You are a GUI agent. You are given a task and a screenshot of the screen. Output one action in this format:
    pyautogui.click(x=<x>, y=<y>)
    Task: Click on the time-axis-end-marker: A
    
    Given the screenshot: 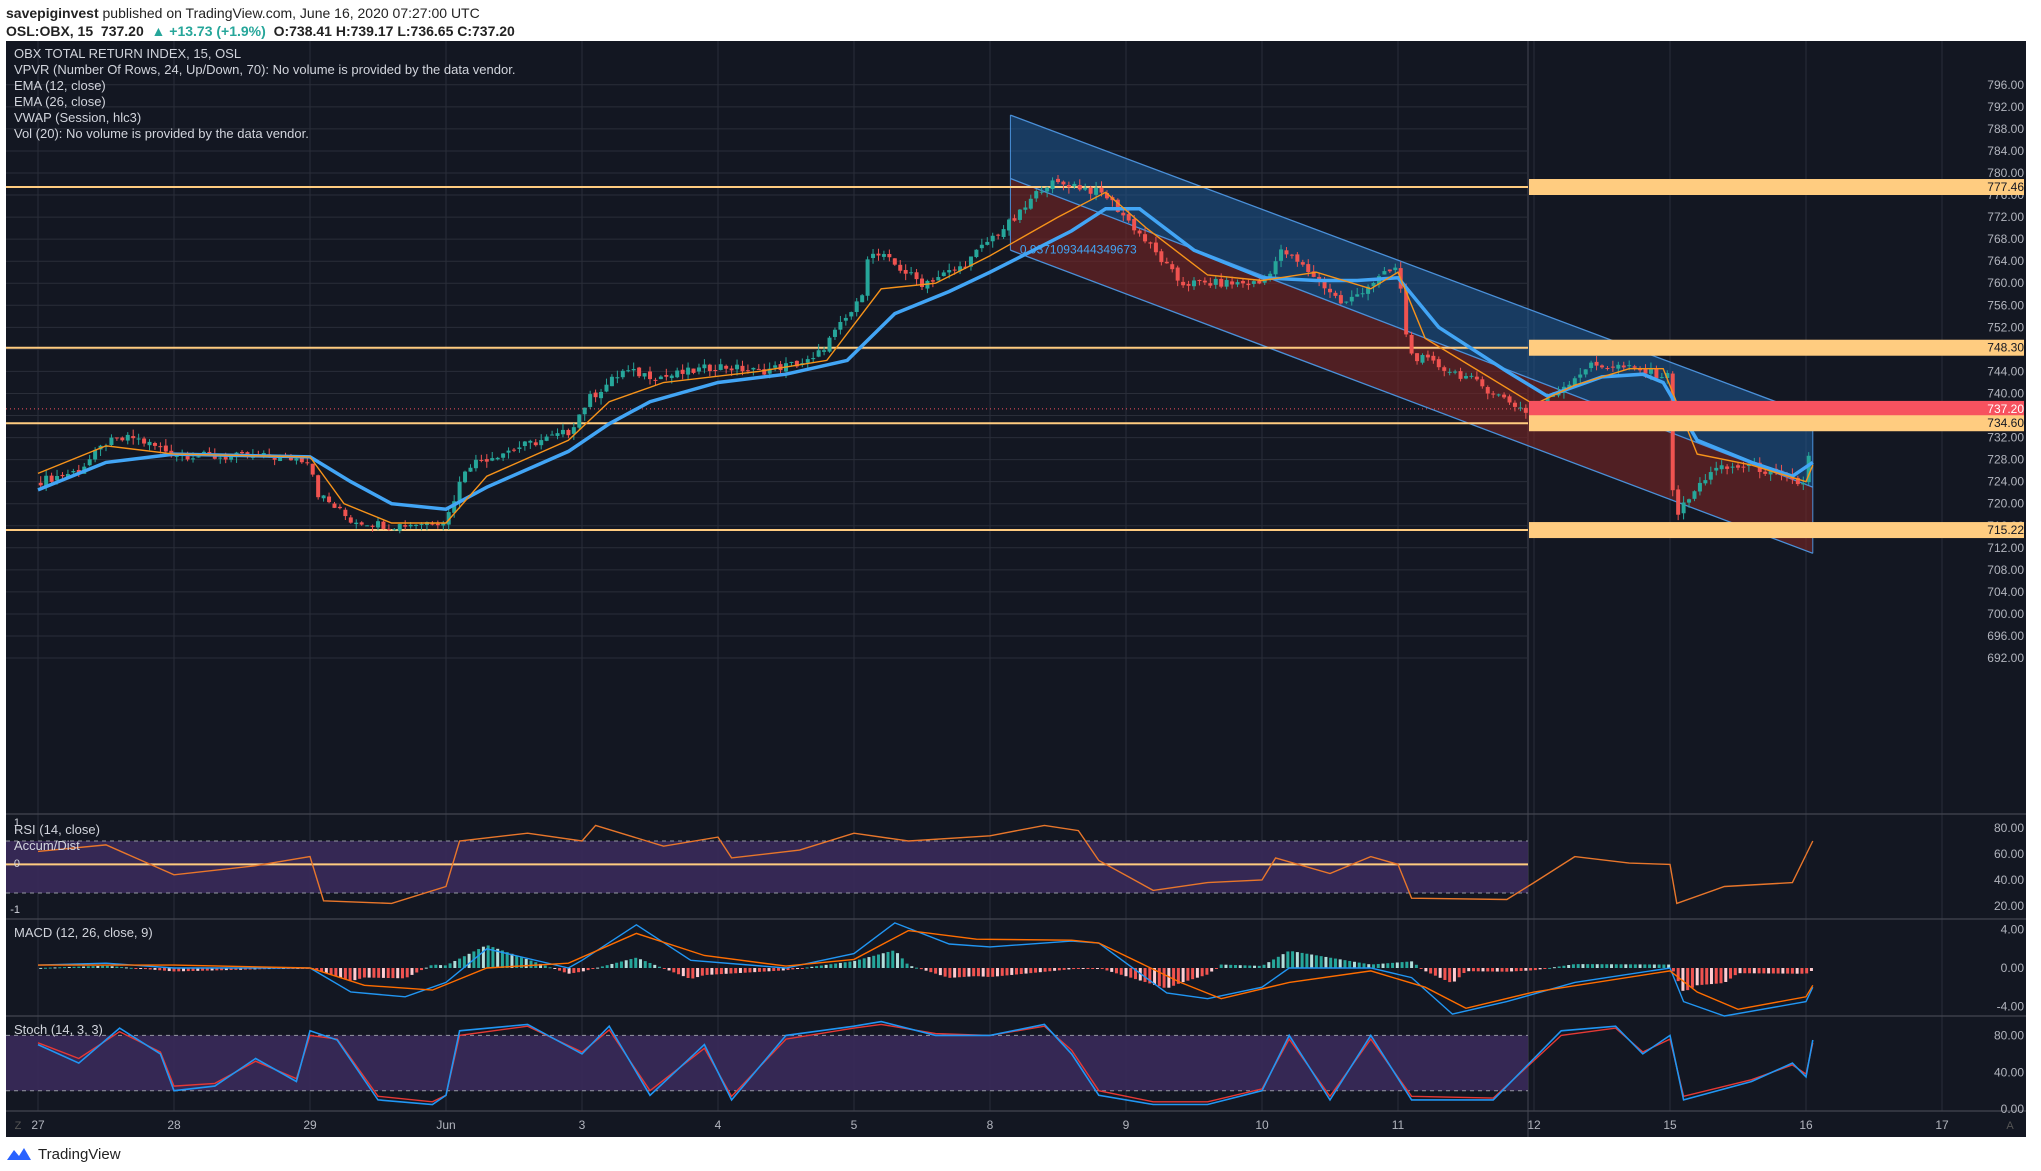 What is the action you would take?
    pyautogui.click(x=2010, y=1126)
    